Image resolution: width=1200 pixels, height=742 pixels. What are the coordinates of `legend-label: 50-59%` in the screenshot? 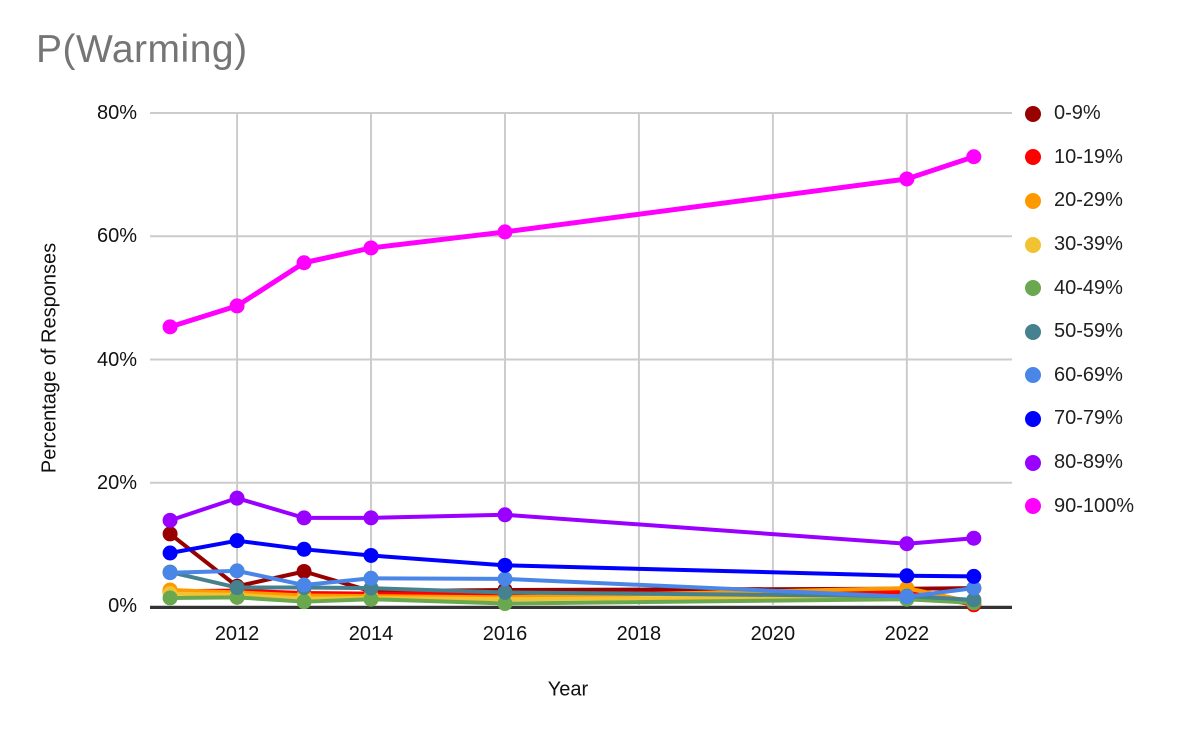 It's located at (1088, 331).